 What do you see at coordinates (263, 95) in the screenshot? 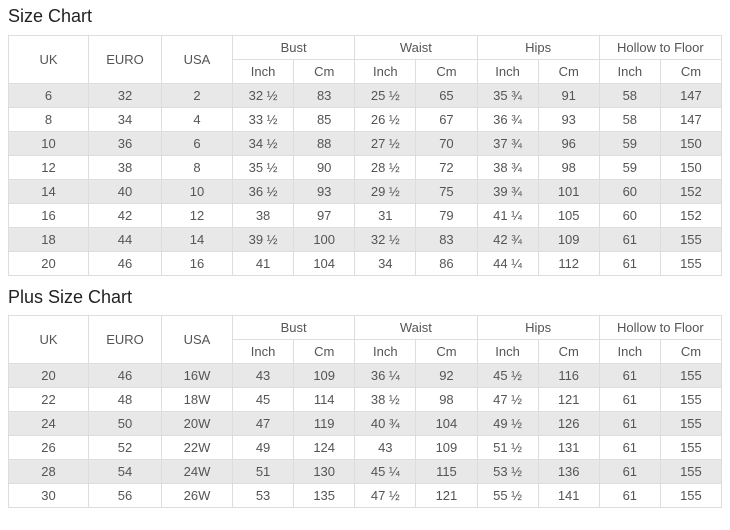
I see `size-cell: 32 ½` at bounding box center [263, 95].